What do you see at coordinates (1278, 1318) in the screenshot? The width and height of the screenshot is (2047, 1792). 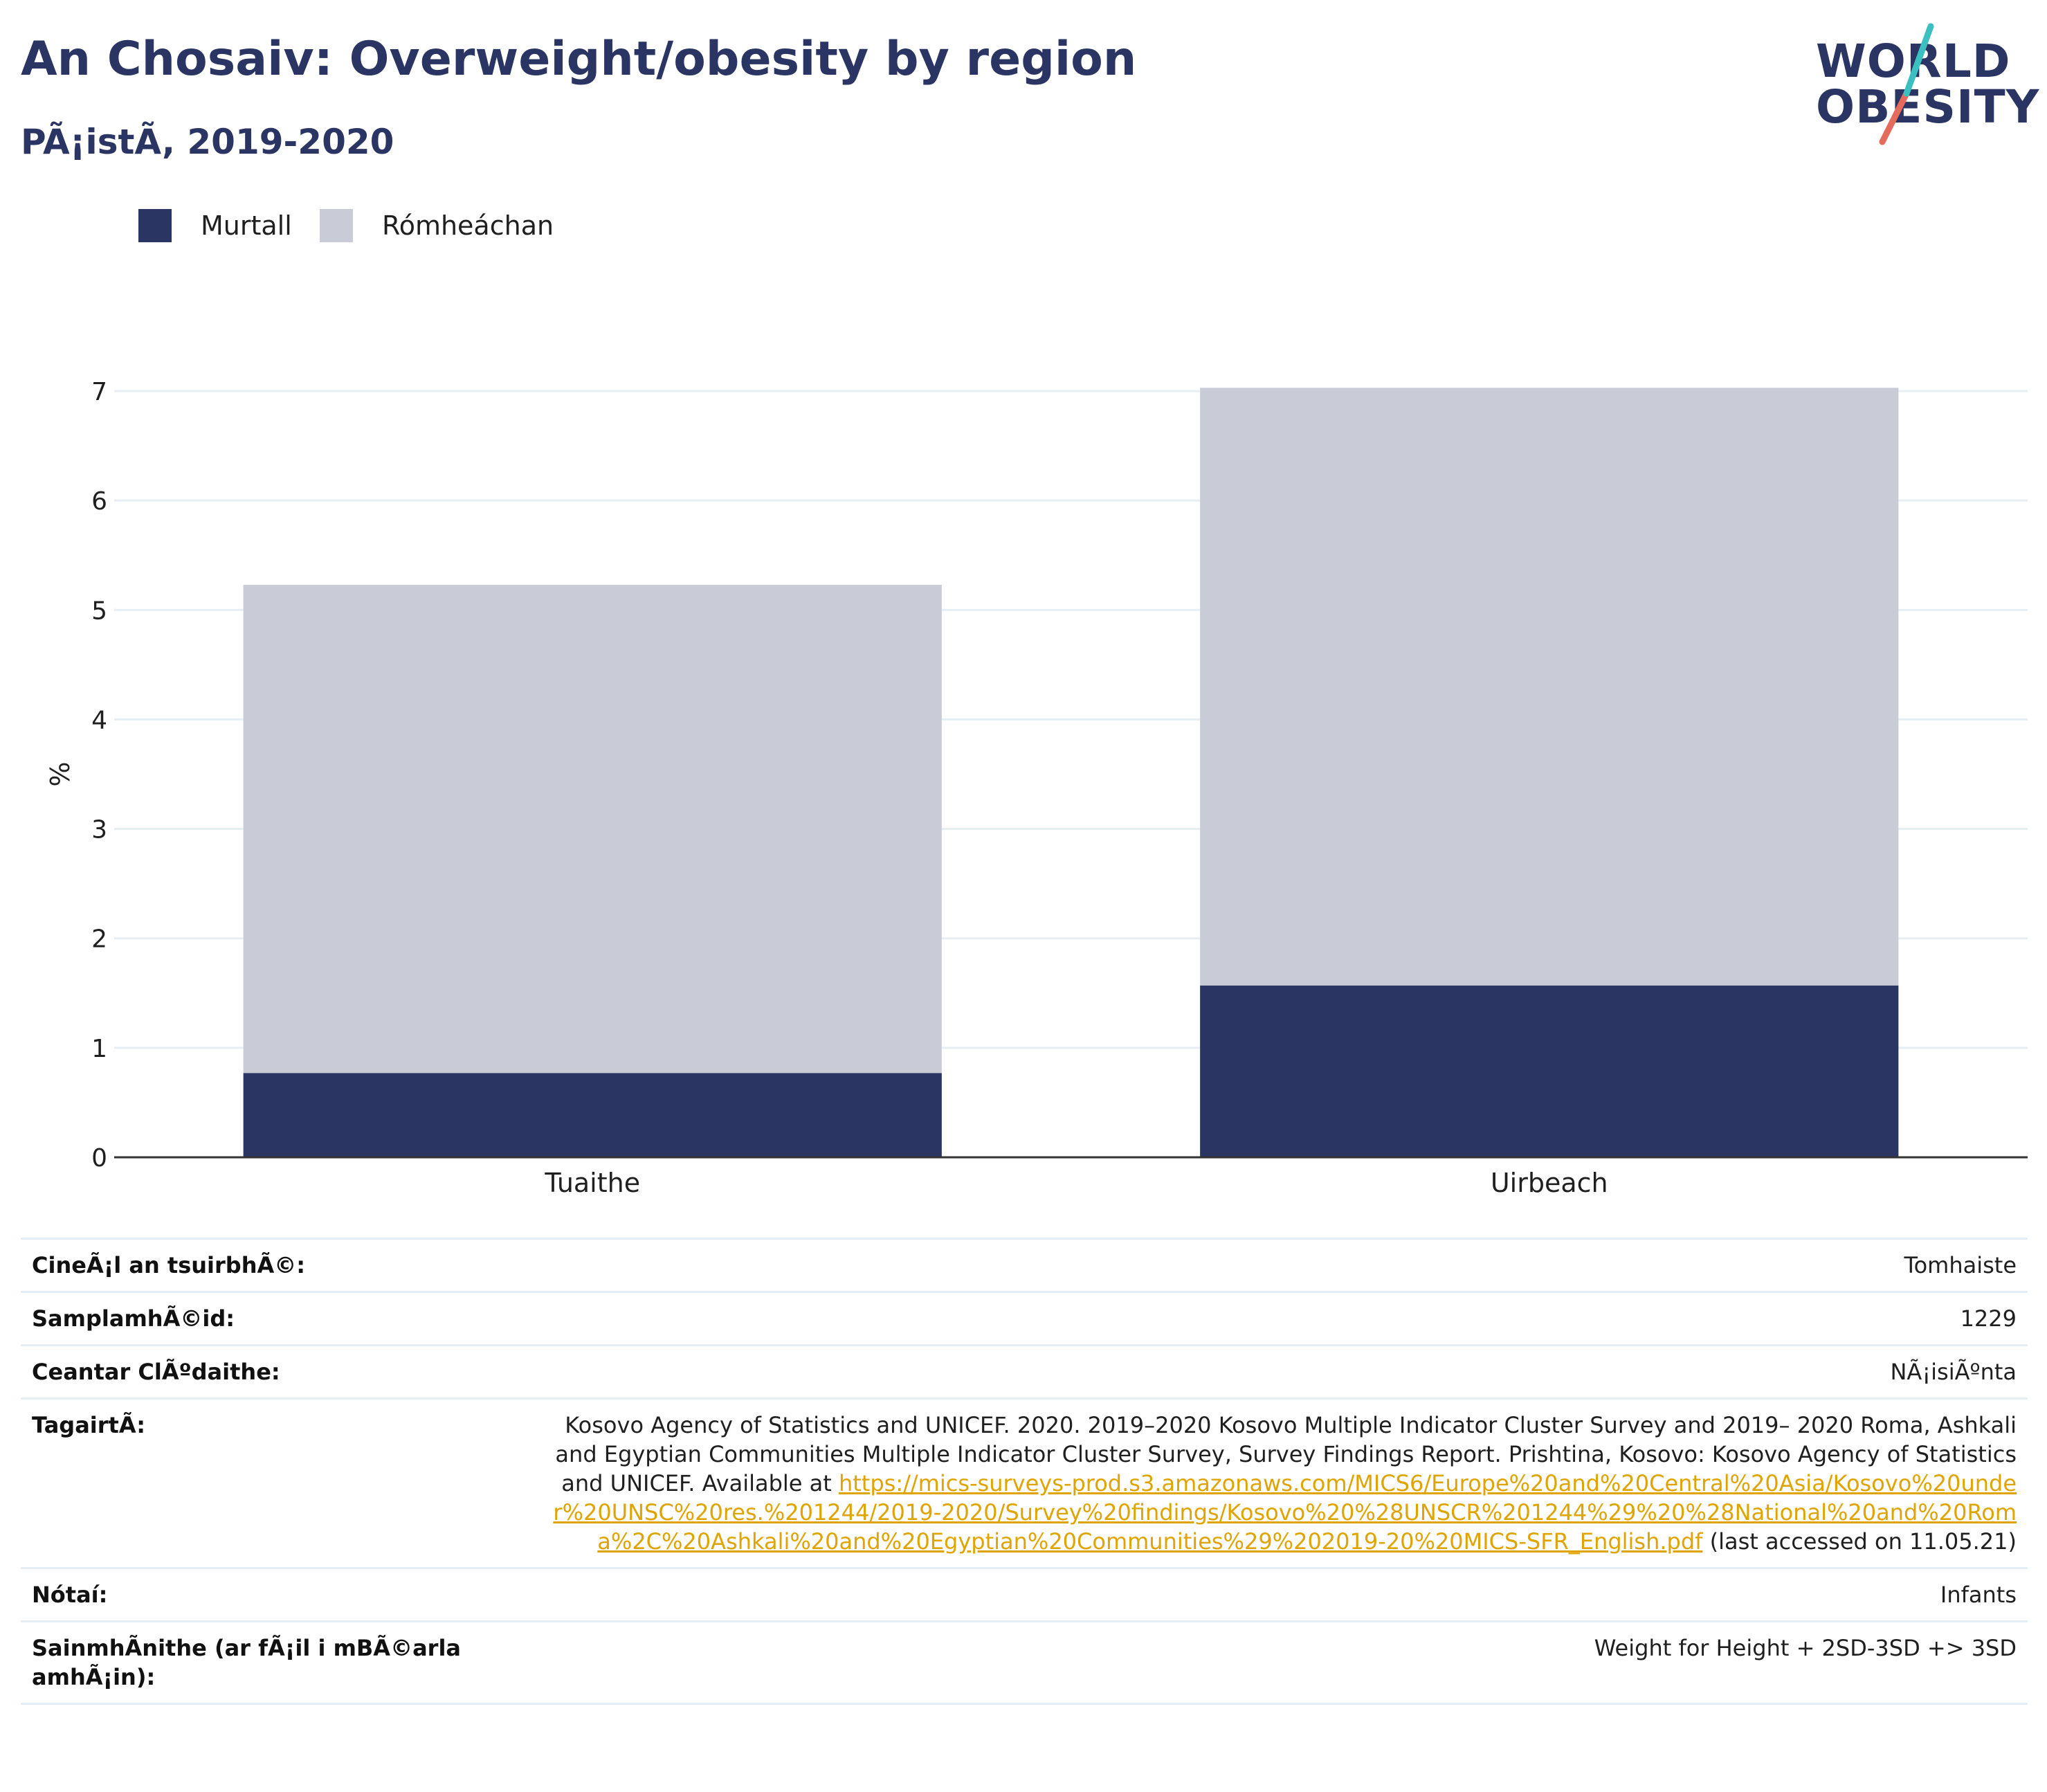 I see `detail-value: 1229` at bounding box center [1278, 1318].